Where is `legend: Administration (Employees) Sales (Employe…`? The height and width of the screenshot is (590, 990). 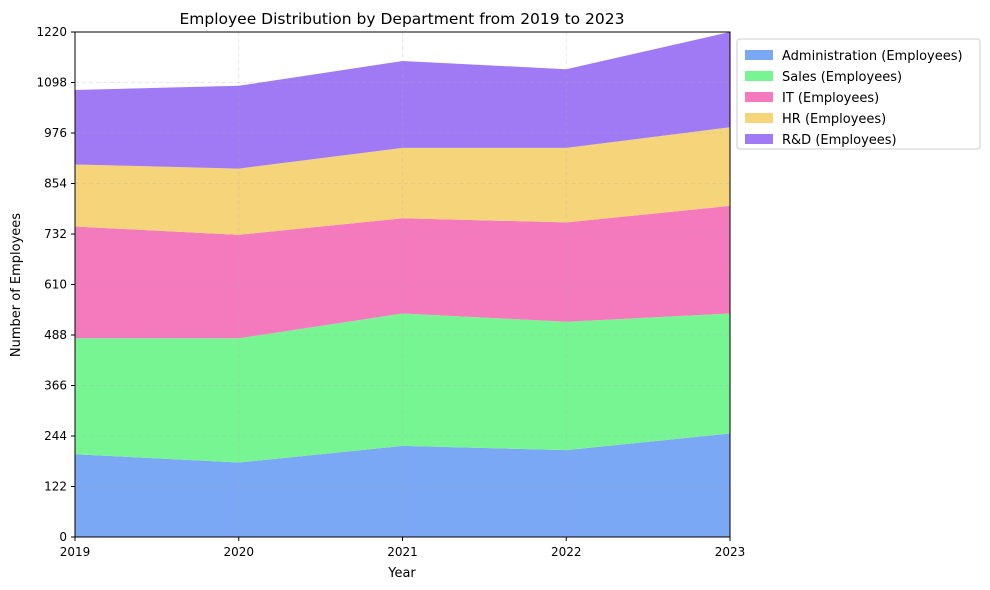 legend: Administration (Employees) Sales (Employe… is located at coordinates (858, 94).